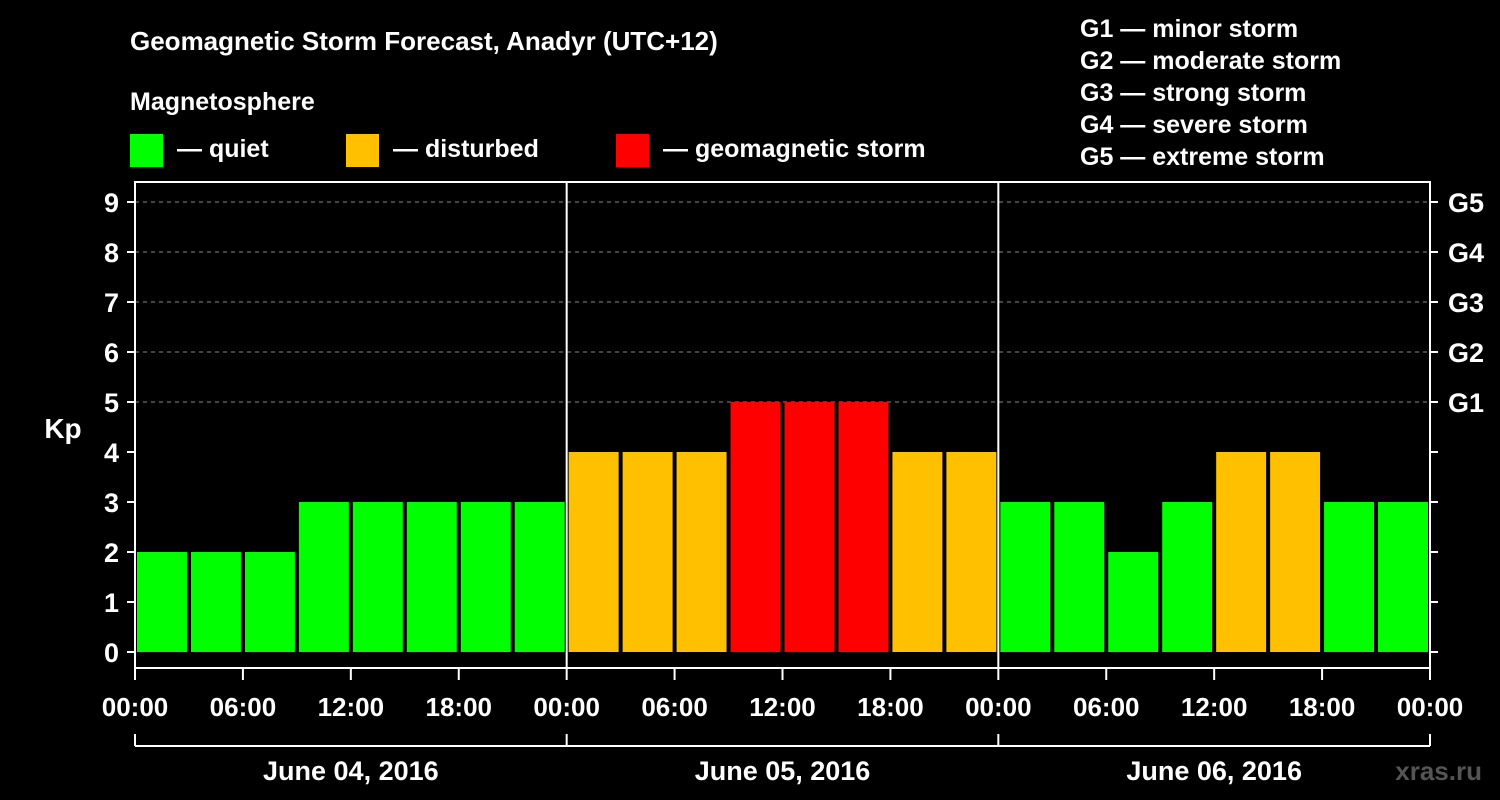 The height and width of the screenshot is (800, 1500). I want to click on storm-scale-g1: G1 — minor storm, so click(1189, 29).